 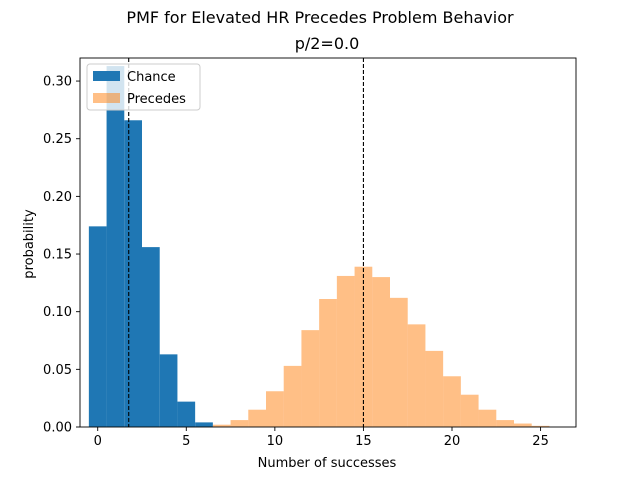 What do you see at coordinates (452, 441) in the screenshot?
I see `x-tick-label: 20` at bounding box center [452, 441].